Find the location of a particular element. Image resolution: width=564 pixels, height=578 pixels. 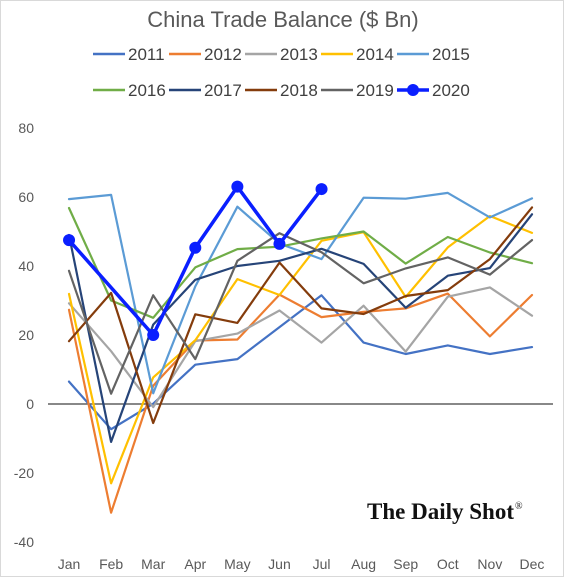

y-axis: 80 60 40 20 0 -20 -40 is located at coordinates (24, 335).